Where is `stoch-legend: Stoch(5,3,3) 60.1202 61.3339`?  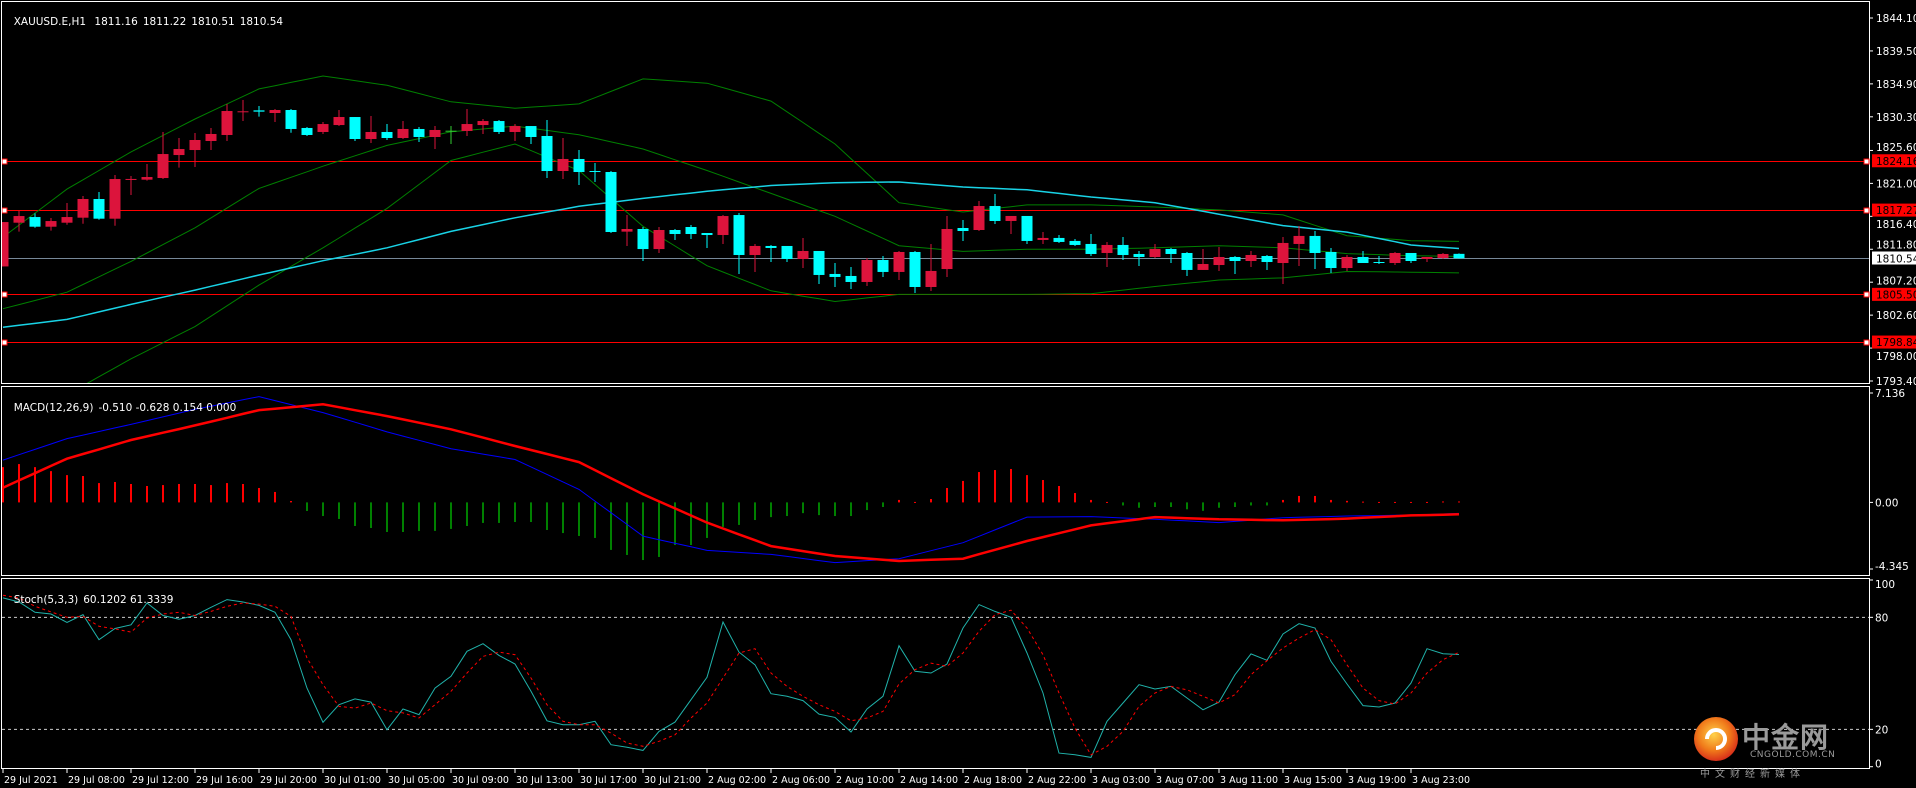 stoch-legend: Stoch(5,3,3) 60.1202 61.3339 is located at coordinates (92, 594).